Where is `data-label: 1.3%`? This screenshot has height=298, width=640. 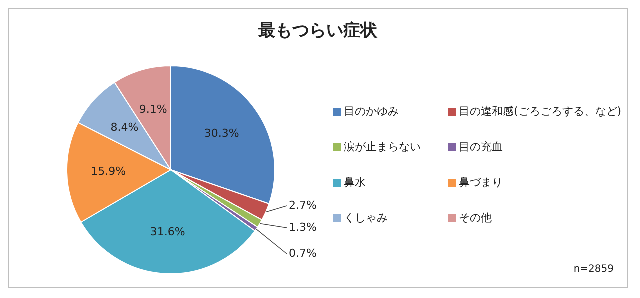
data-label: 1.3% is located at coordinates (303, 227).